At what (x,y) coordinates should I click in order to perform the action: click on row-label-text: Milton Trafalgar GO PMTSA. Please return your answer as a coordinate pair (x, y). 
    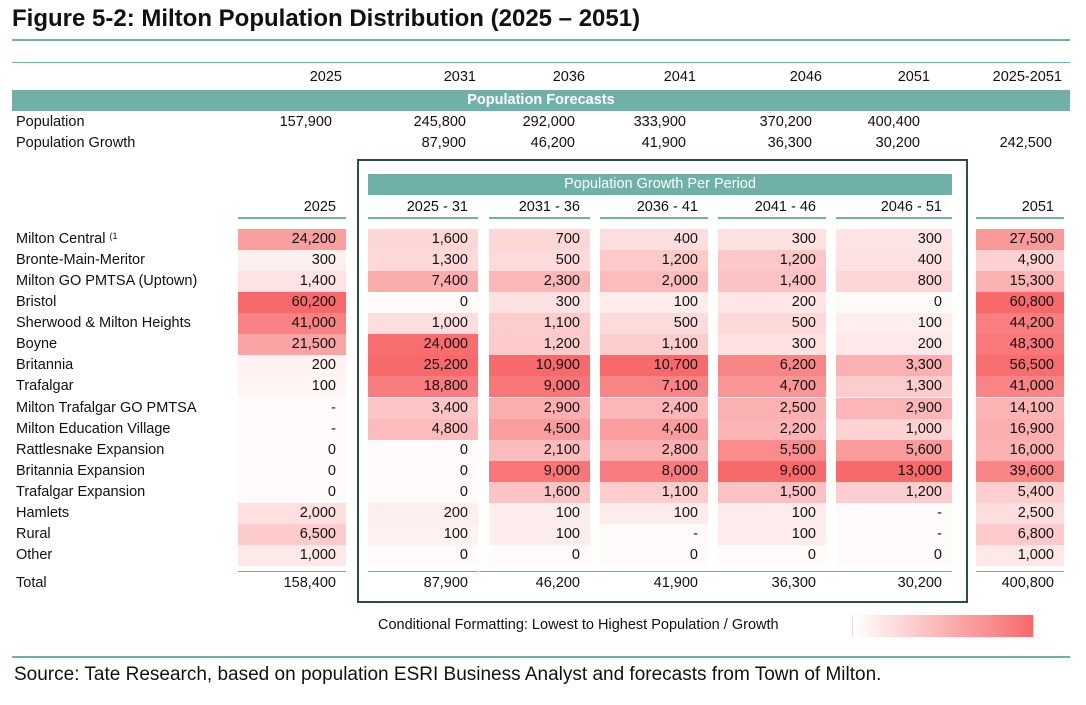
    Looking at the image, I should click on (106, 407).